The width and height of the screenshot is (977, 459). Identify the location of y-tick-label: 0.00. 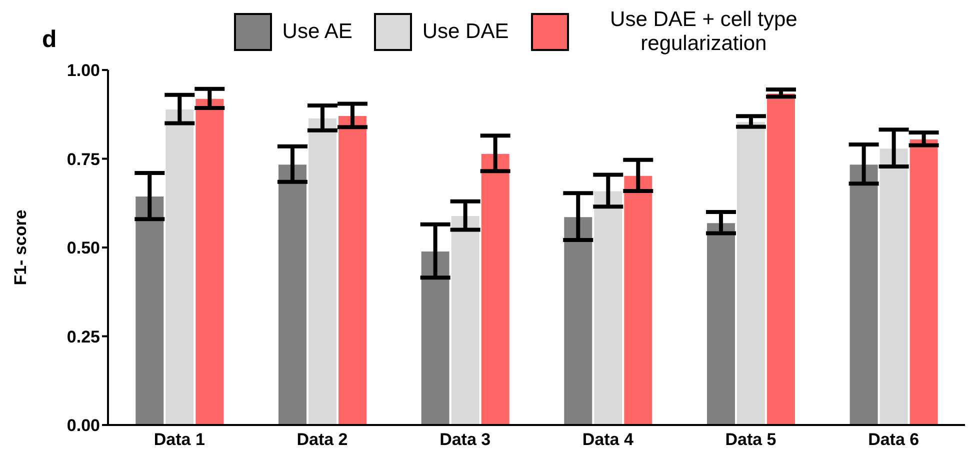
(83, 426).